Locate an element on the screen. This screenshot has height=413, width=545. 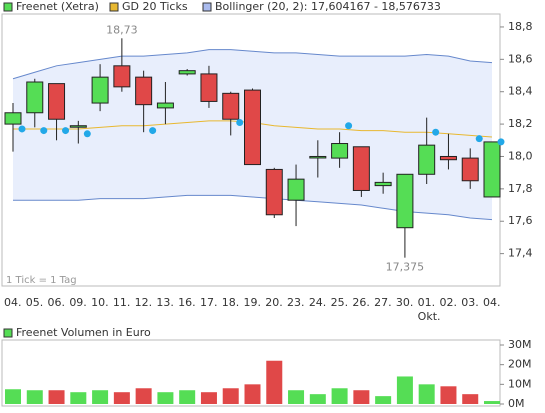
x-tick-label: 26. is located at coordinates (361, 302).